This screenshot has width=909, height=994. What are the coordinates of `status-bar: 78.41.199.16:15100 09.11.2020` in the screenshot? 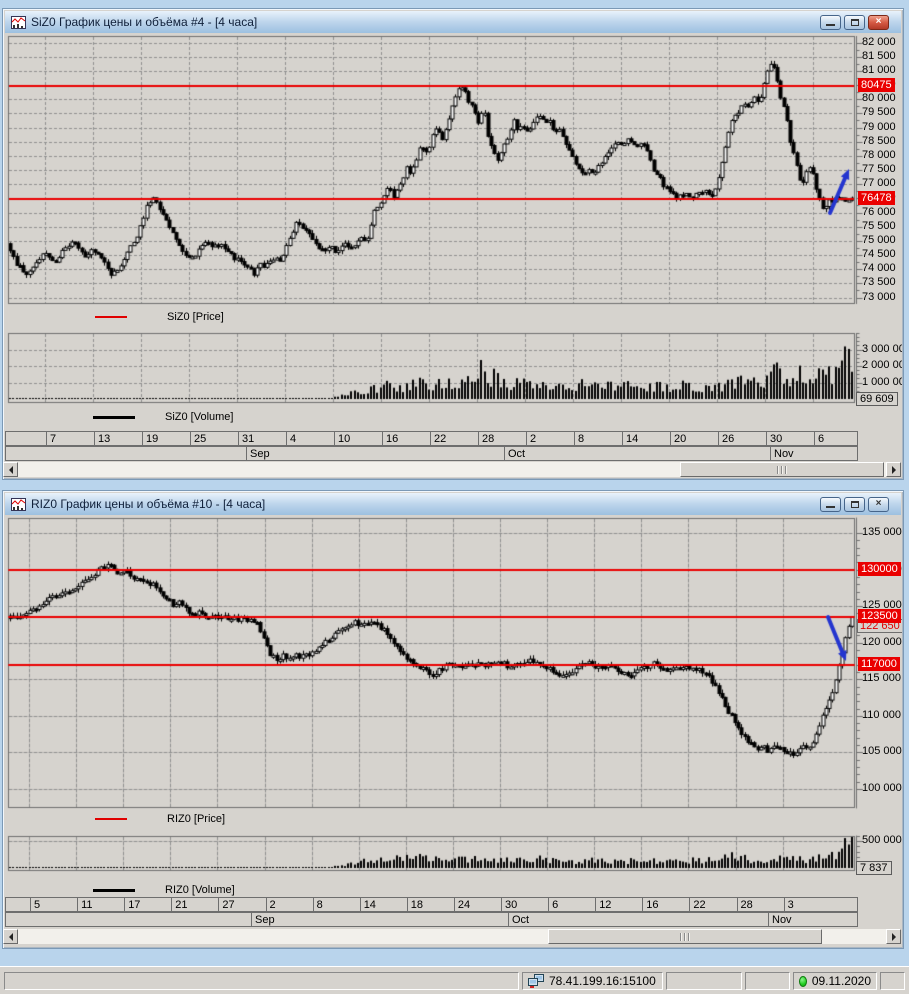 It's located at (454, 980).